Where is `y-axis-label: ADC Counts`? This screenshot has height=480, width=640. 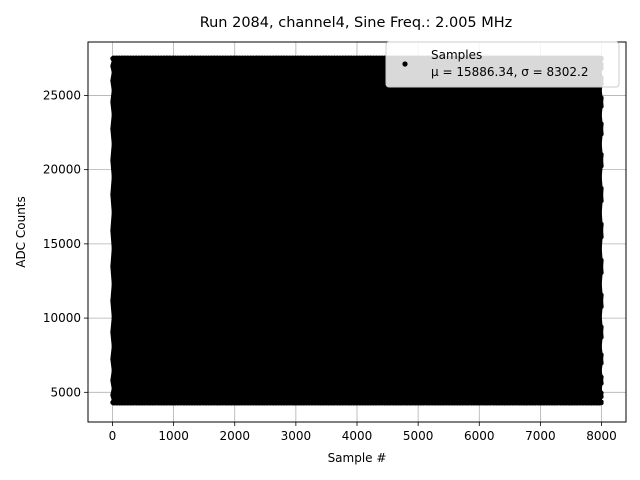
y-axis-label: ADC Counts is located at coordinates (21, 232).